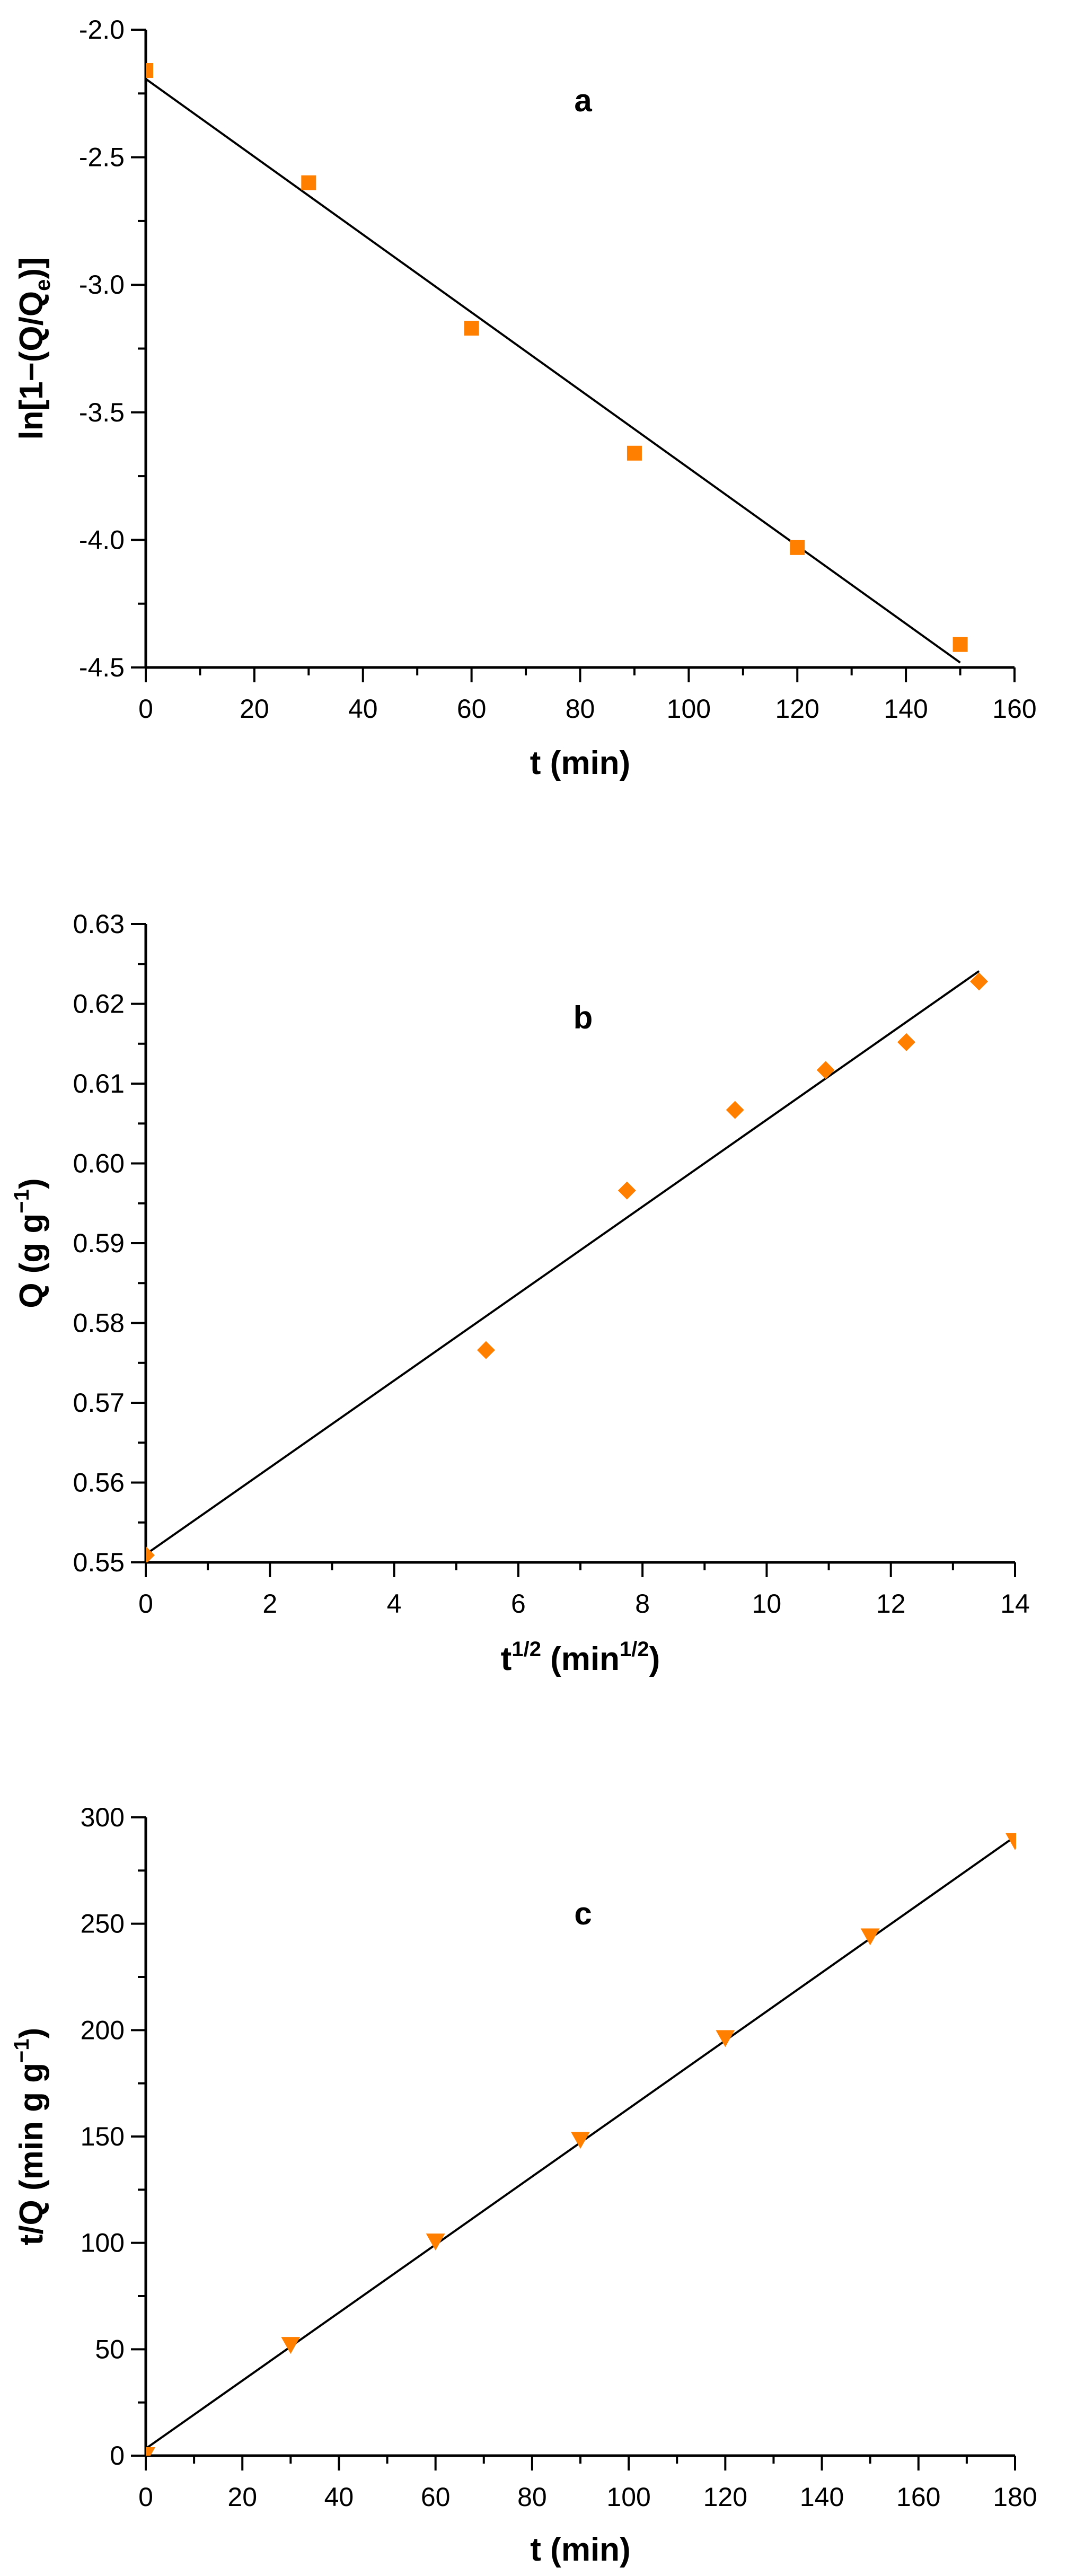 The image size is (1076, 2576). I want to click on y-tick-label: 0.59, so click(99, 1243).